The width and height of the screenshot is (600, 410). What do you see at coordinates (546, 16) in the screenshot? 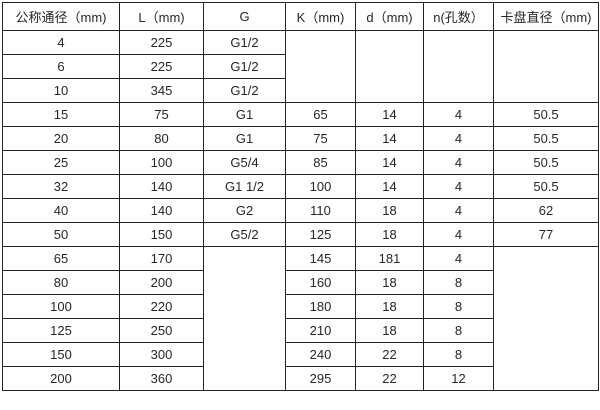
I see `column-header: 卡盘直径（mm)` at bounding box center [546, 16].